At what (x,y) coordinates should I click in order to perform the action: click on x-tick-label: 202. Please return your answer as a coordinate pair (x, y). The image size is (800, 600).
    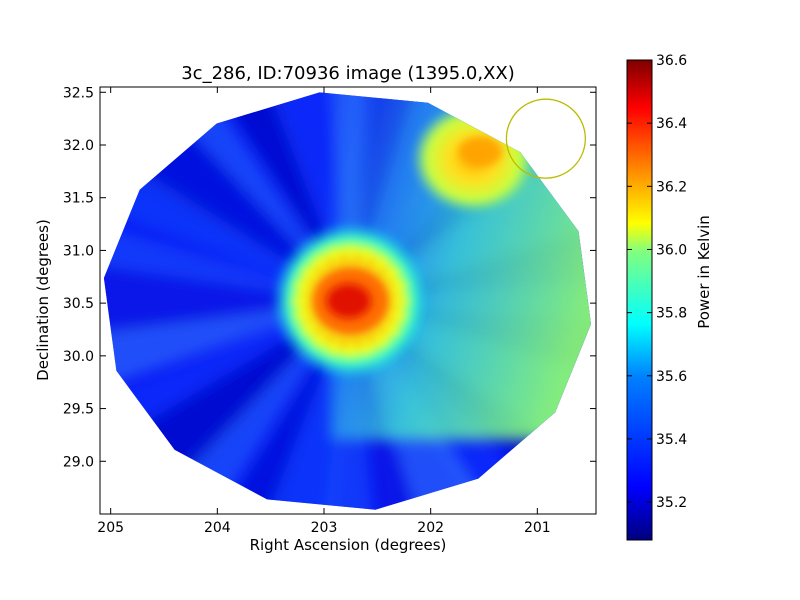
    Looking at the image, I should click on (430, 528).